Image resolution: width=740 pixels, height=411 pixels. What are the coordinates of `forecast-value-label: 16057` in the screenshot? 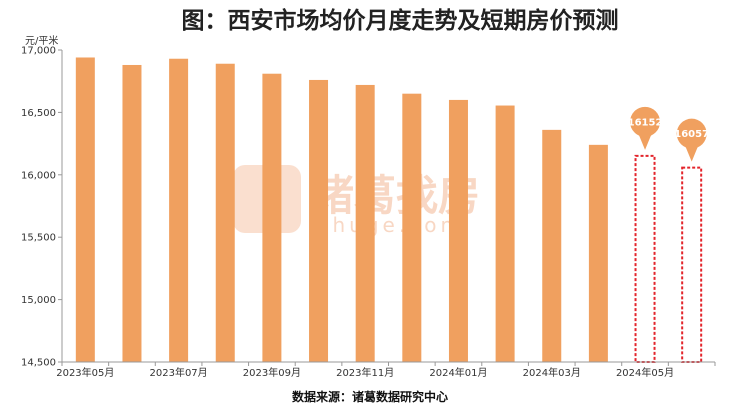 It's located at (691, 134).